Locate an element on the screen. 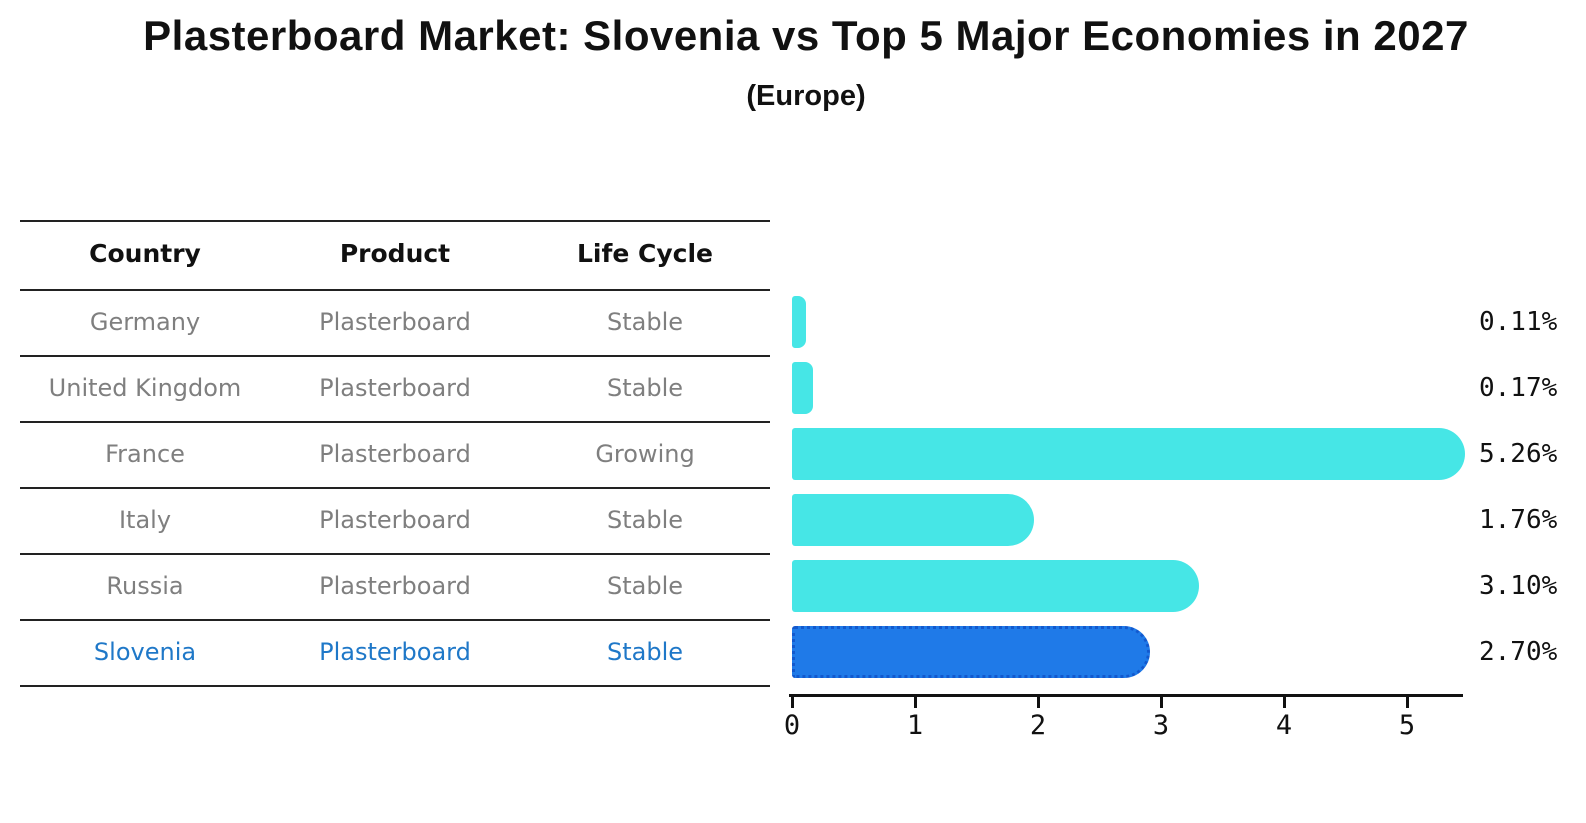 Image resolution: width=1586 pixels, height=823 pixels. x-tick-label: 1 is located at coordinates (915, 725).